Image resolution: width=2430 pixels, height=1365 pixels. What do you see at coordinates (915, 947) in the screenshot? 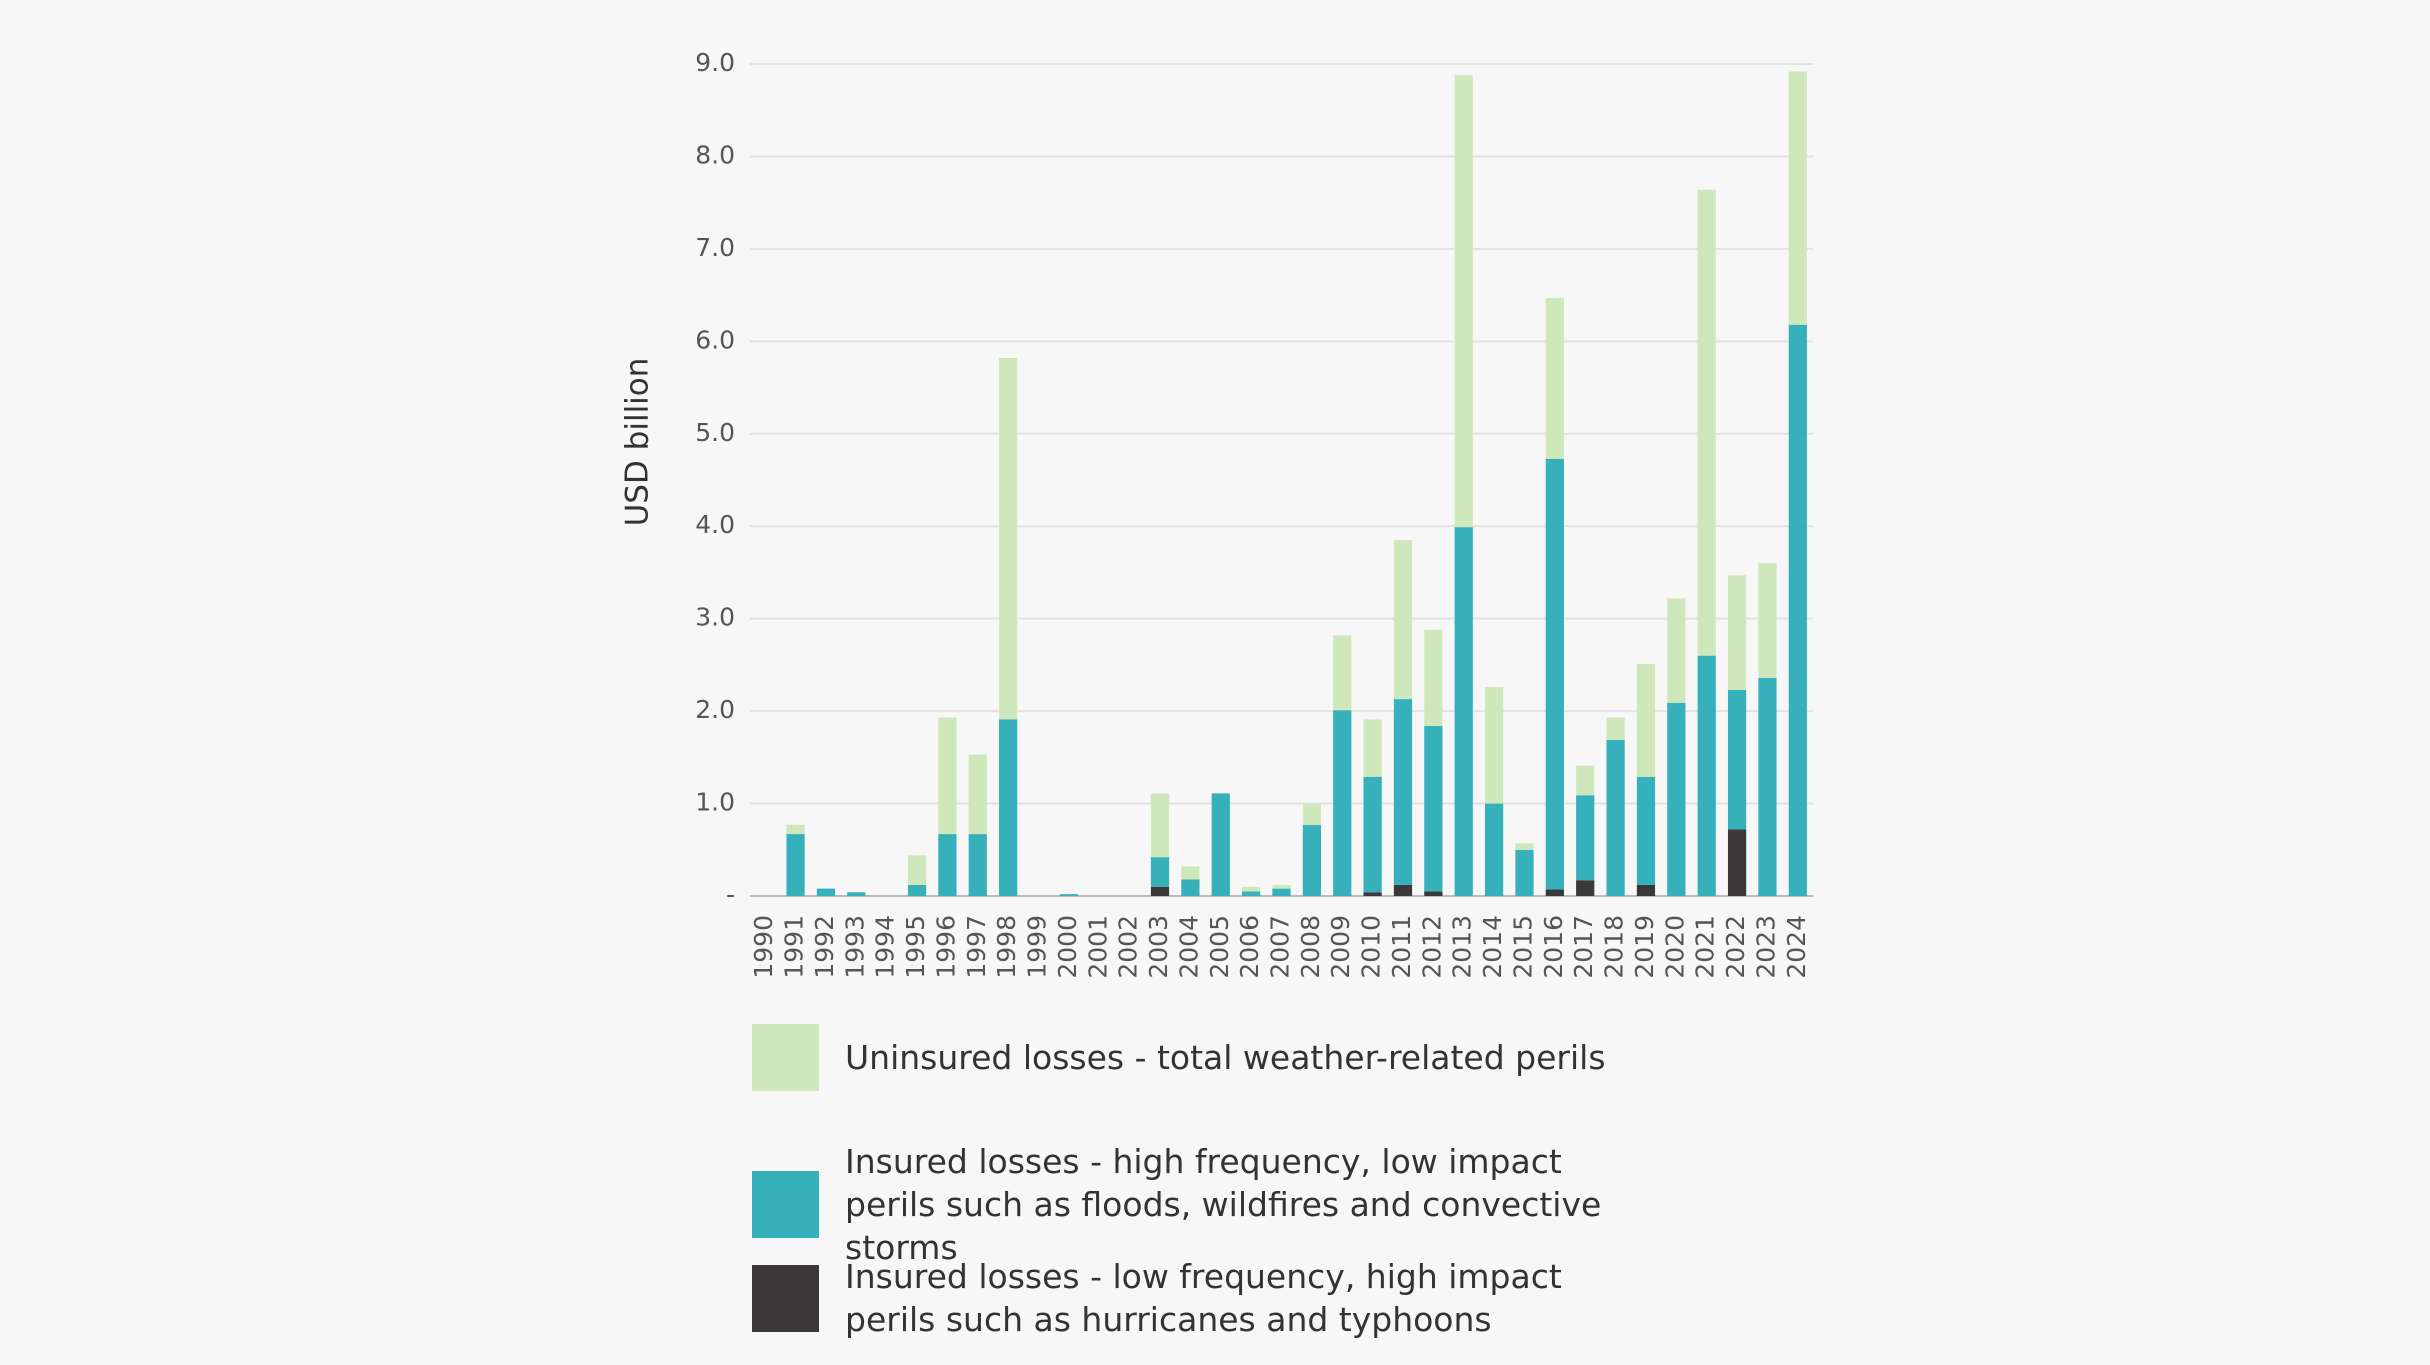
I see `x-tick-label: 1995` at bounding box center [915, 947].